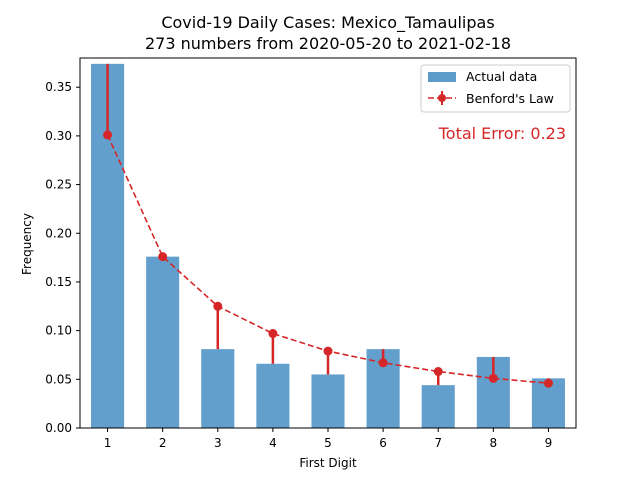  I want to click on chart-title: Covid-19 Daily Cases: Mexico_Tamaulipas, so click(327, 23).